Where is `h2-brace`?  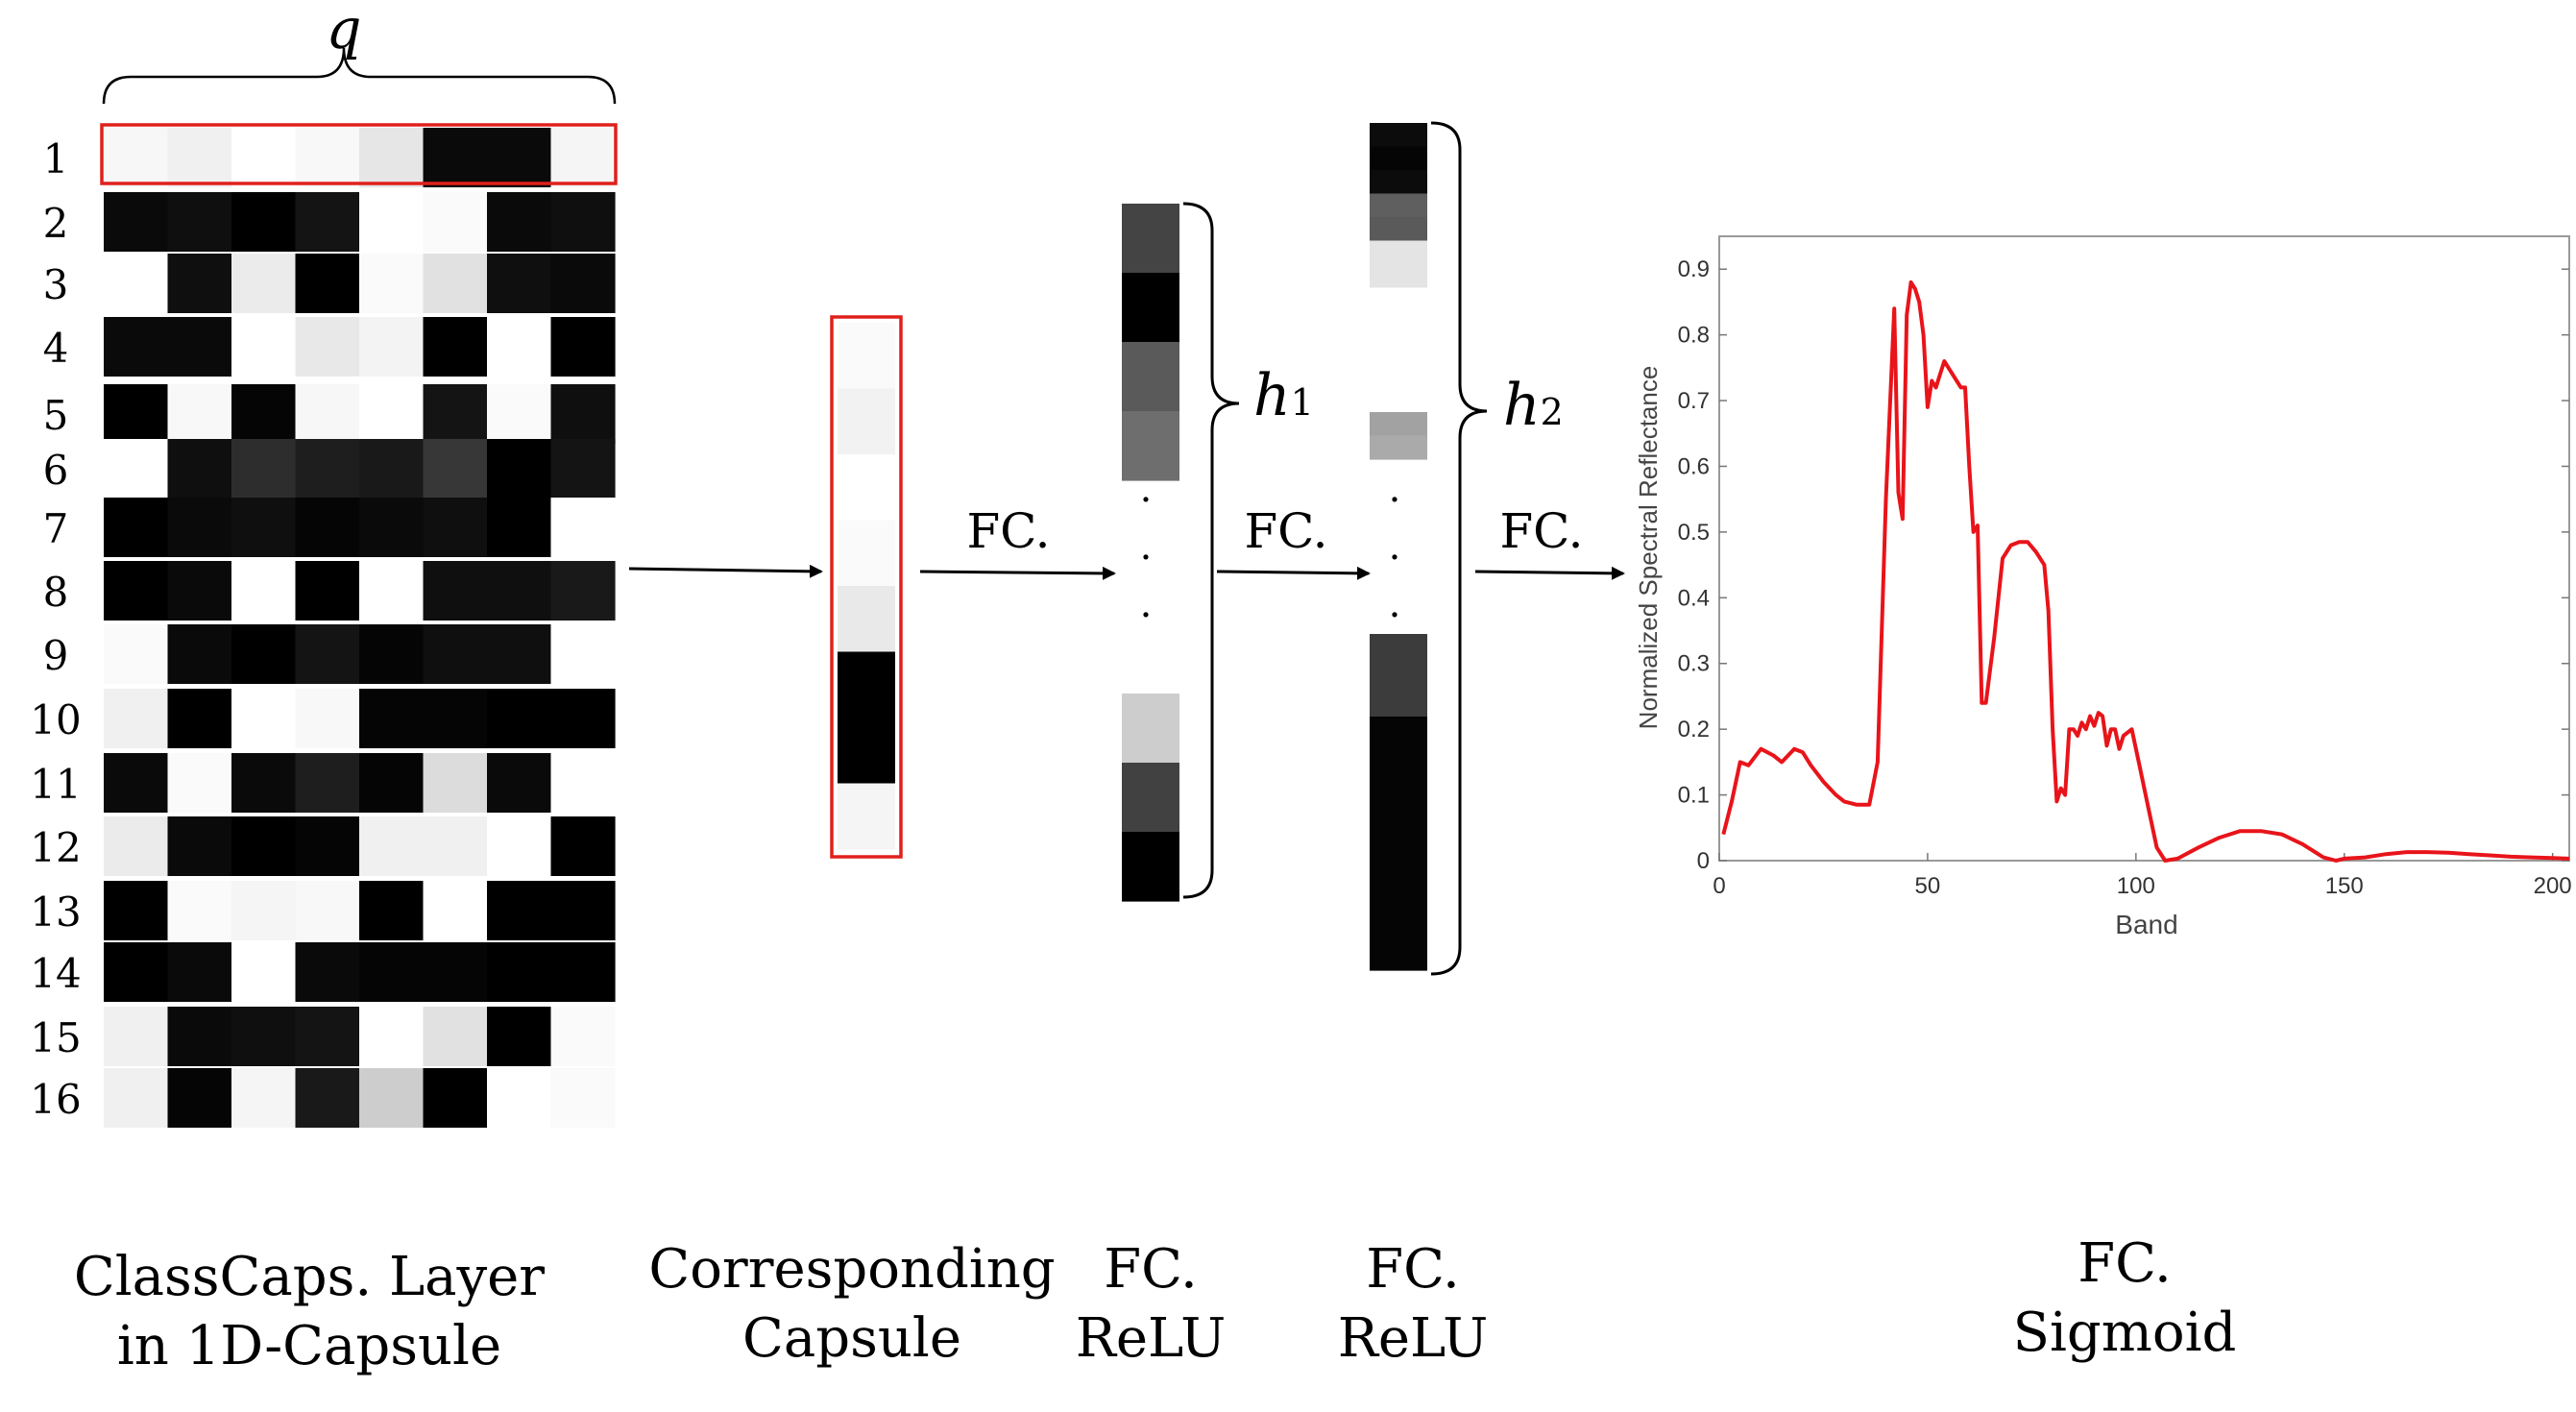 h2-brace is located at coordinates (1459, 548).